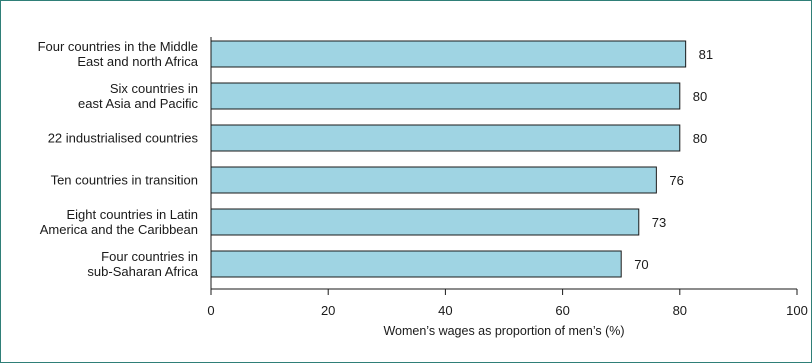  I want to click on bar-value-label: 76, so click(676, 180).